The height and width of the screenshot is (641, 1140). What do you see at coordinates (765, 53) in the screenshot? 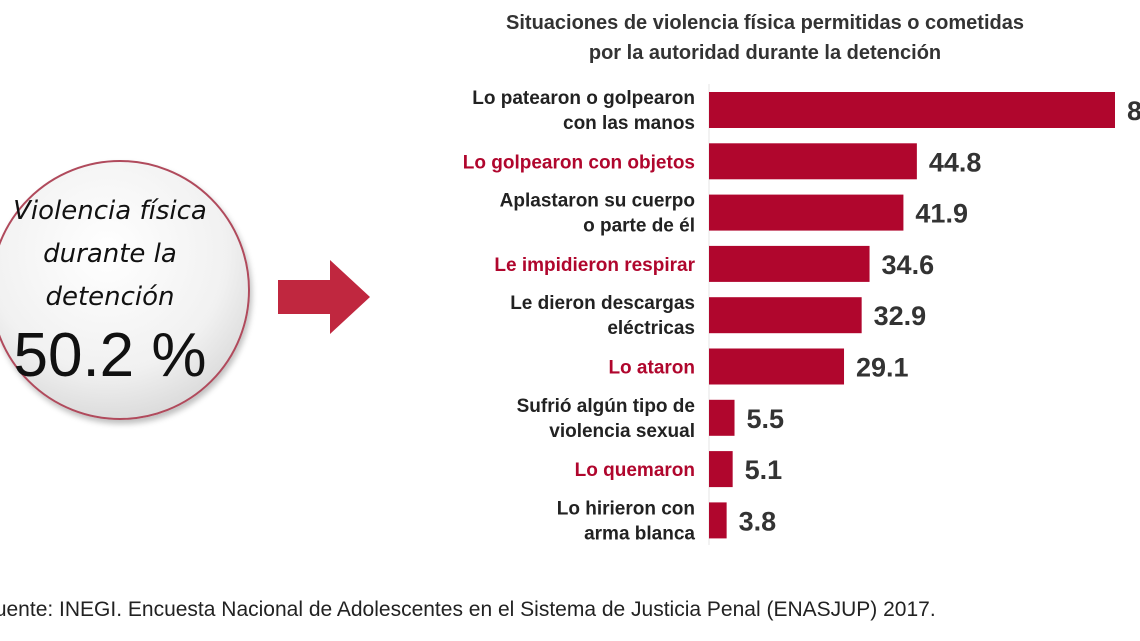
I see `chart-title-line-2: por la autoridad durante la detención` at bounding box center [765, 53].